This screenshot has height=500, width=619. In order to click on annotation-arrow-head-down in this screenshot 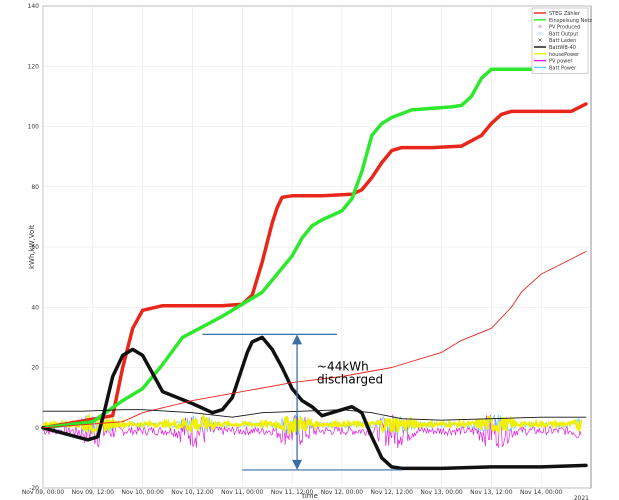, I will do `click(297, 464)`.